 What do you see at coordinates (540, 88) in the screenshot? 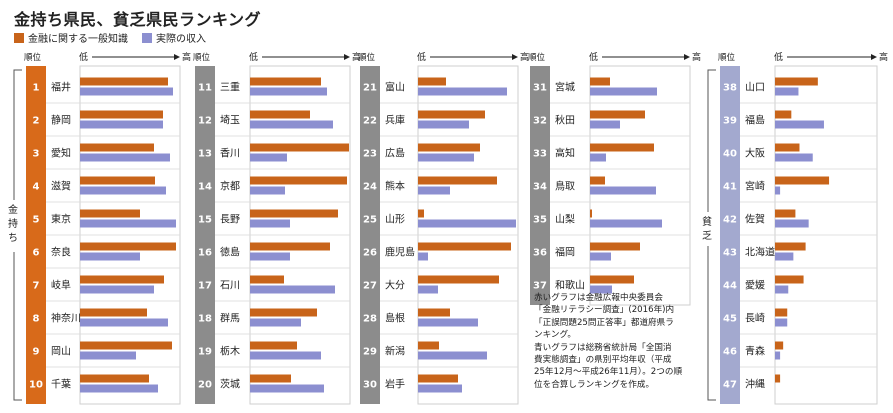
I see `rank-number: 31` at bounding box center [540, 88].